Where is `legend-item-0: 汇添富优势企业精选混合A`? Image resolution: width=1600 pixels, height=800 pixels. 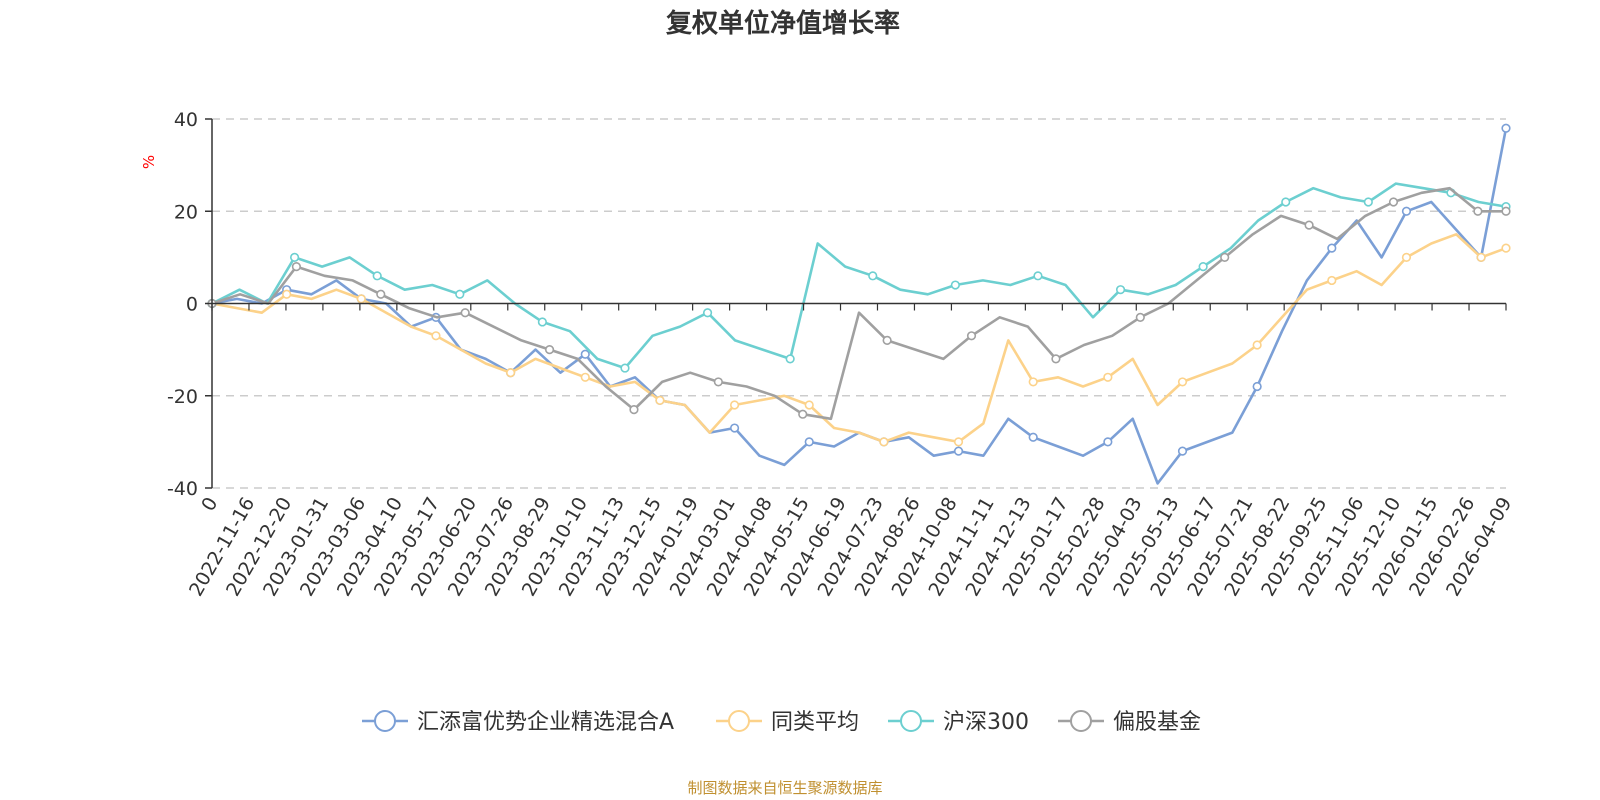
legend-item-0: 汇添富优势企业精选混合A is located at coordinates (518, 722).